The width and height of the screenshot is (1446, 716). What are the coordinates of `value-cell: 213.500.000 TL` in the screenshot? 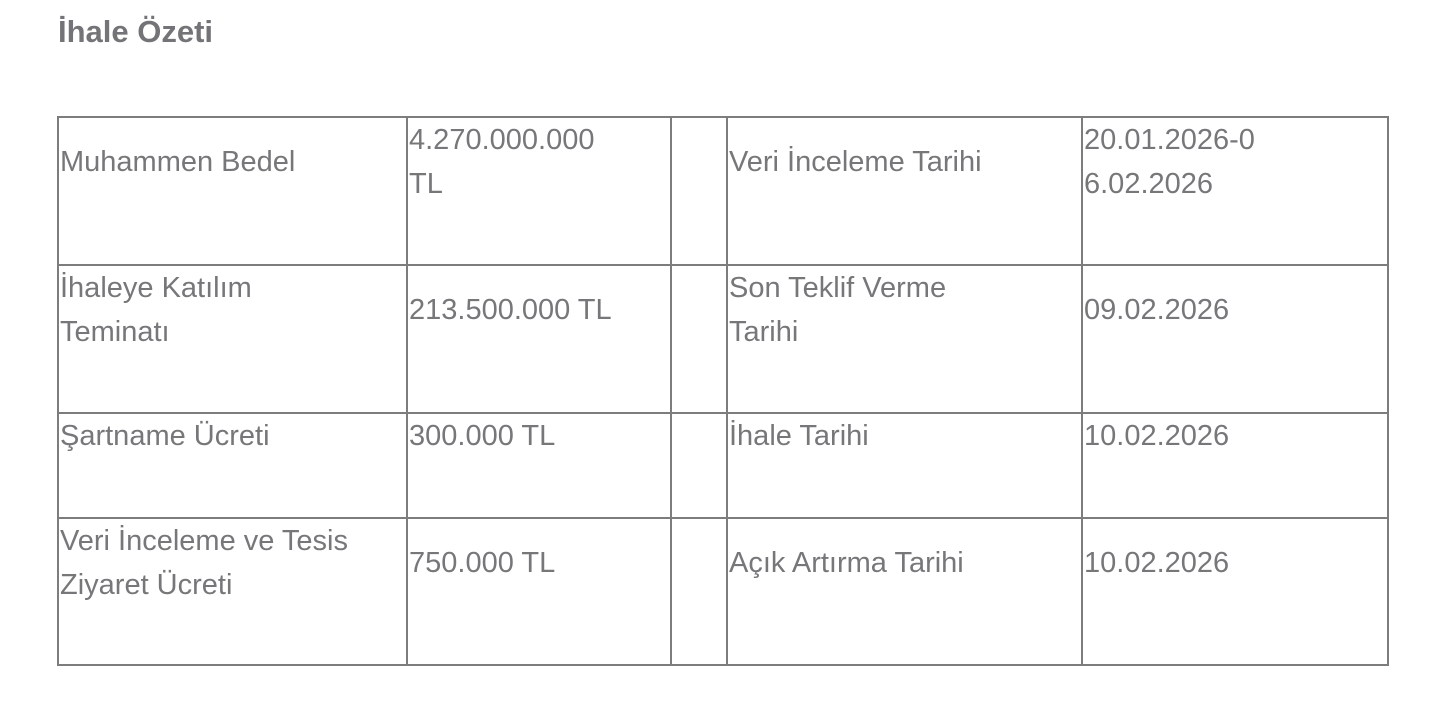 It's located at (539, 339).